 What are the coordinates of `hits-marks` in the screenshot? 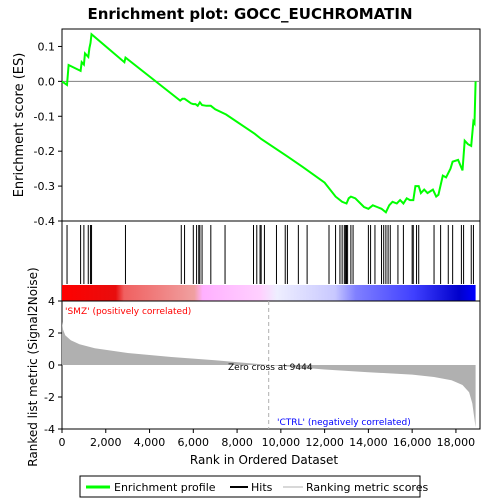 It's located at (270, 254).